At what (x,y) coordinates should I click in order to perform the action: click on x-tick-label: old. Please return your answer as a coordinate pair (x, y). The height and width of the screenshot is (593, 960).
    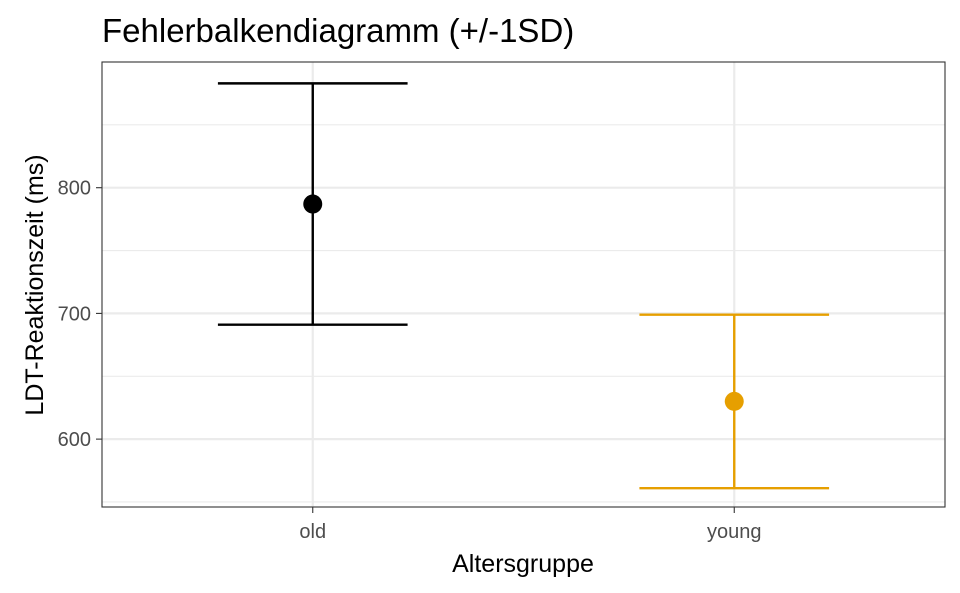
    Looking at the image, I should click on (312, 532).